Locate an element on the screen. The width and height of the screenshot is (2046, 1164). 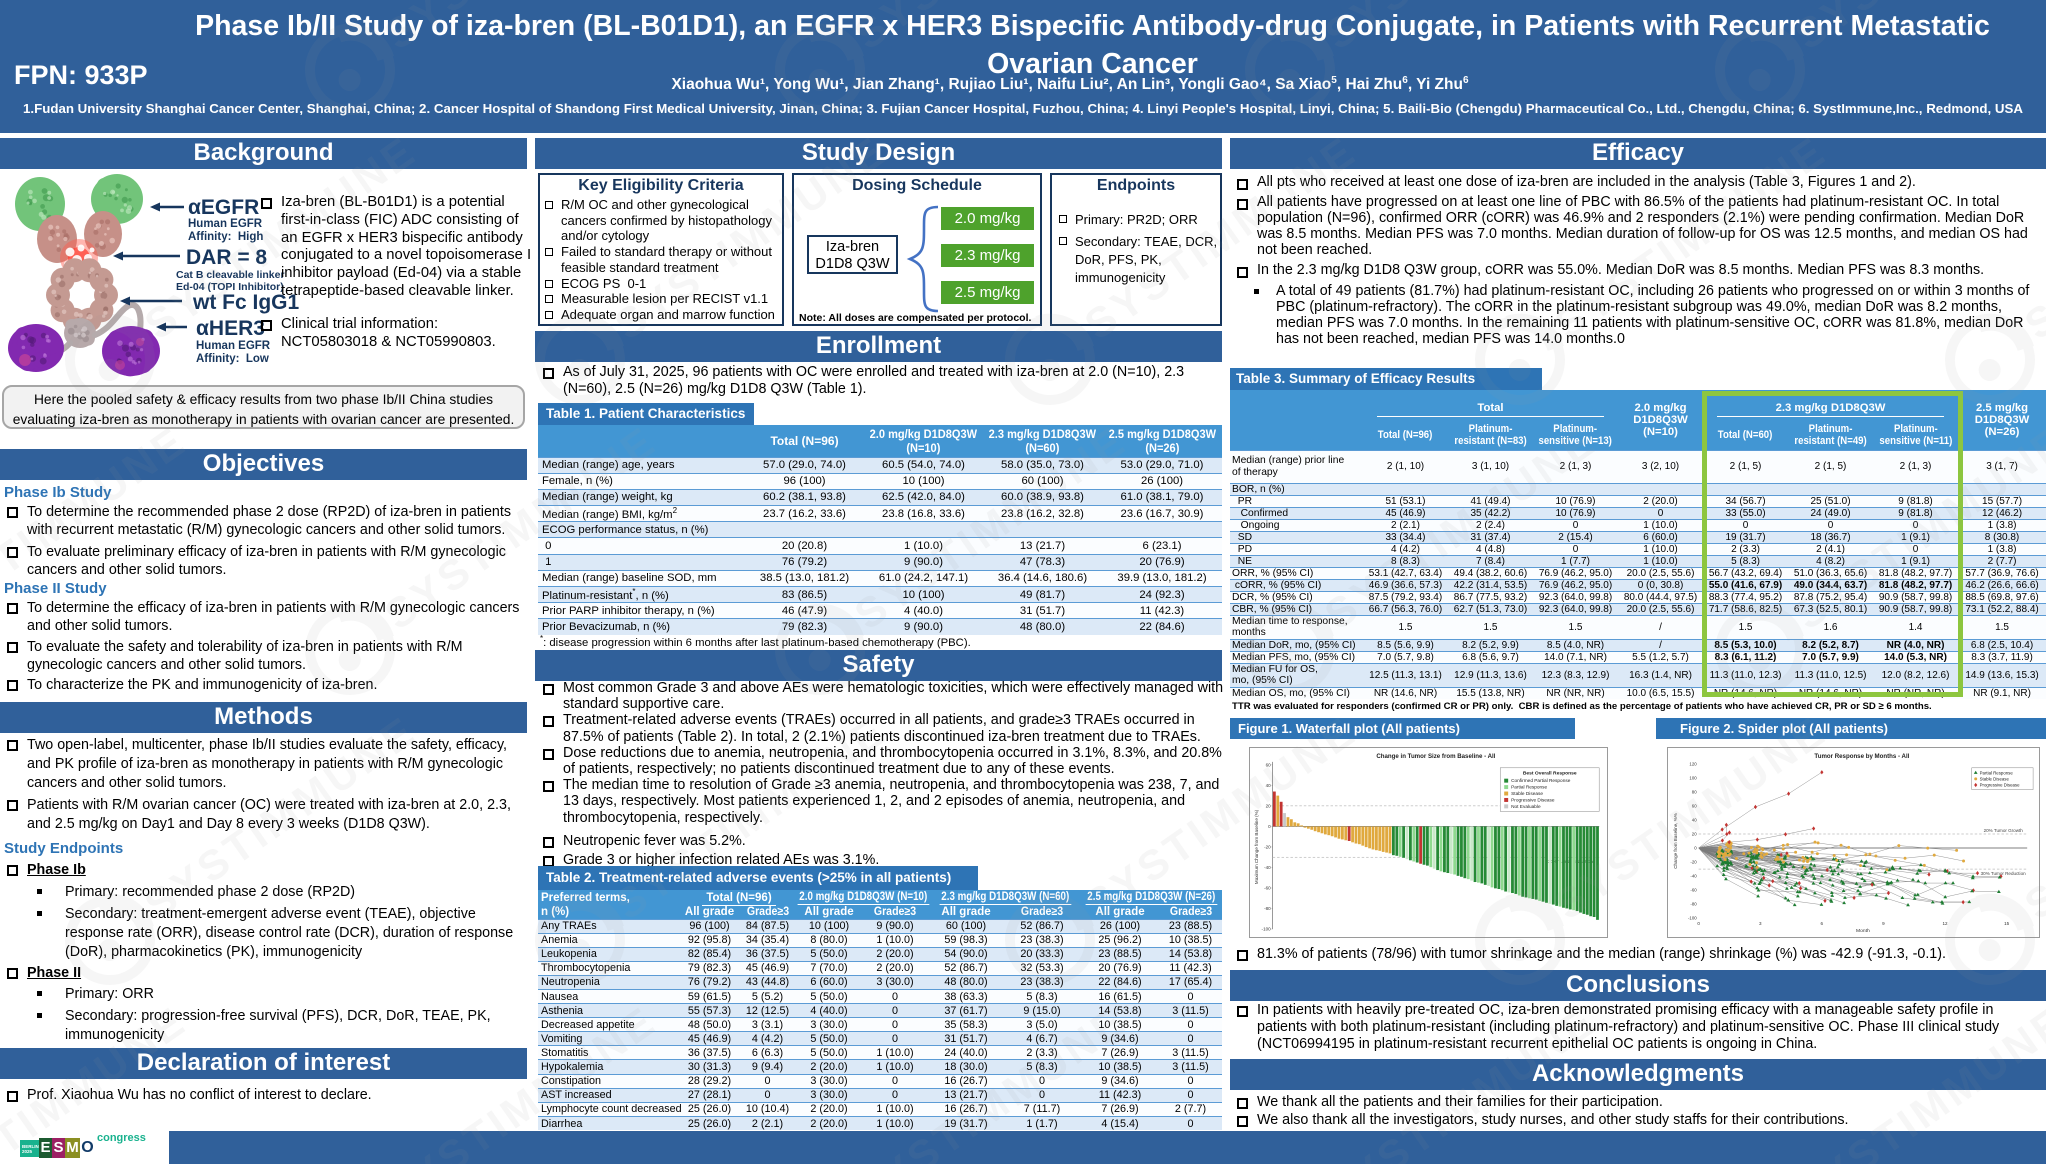
svg-text: 12 is located at coordinates (1946, 923).